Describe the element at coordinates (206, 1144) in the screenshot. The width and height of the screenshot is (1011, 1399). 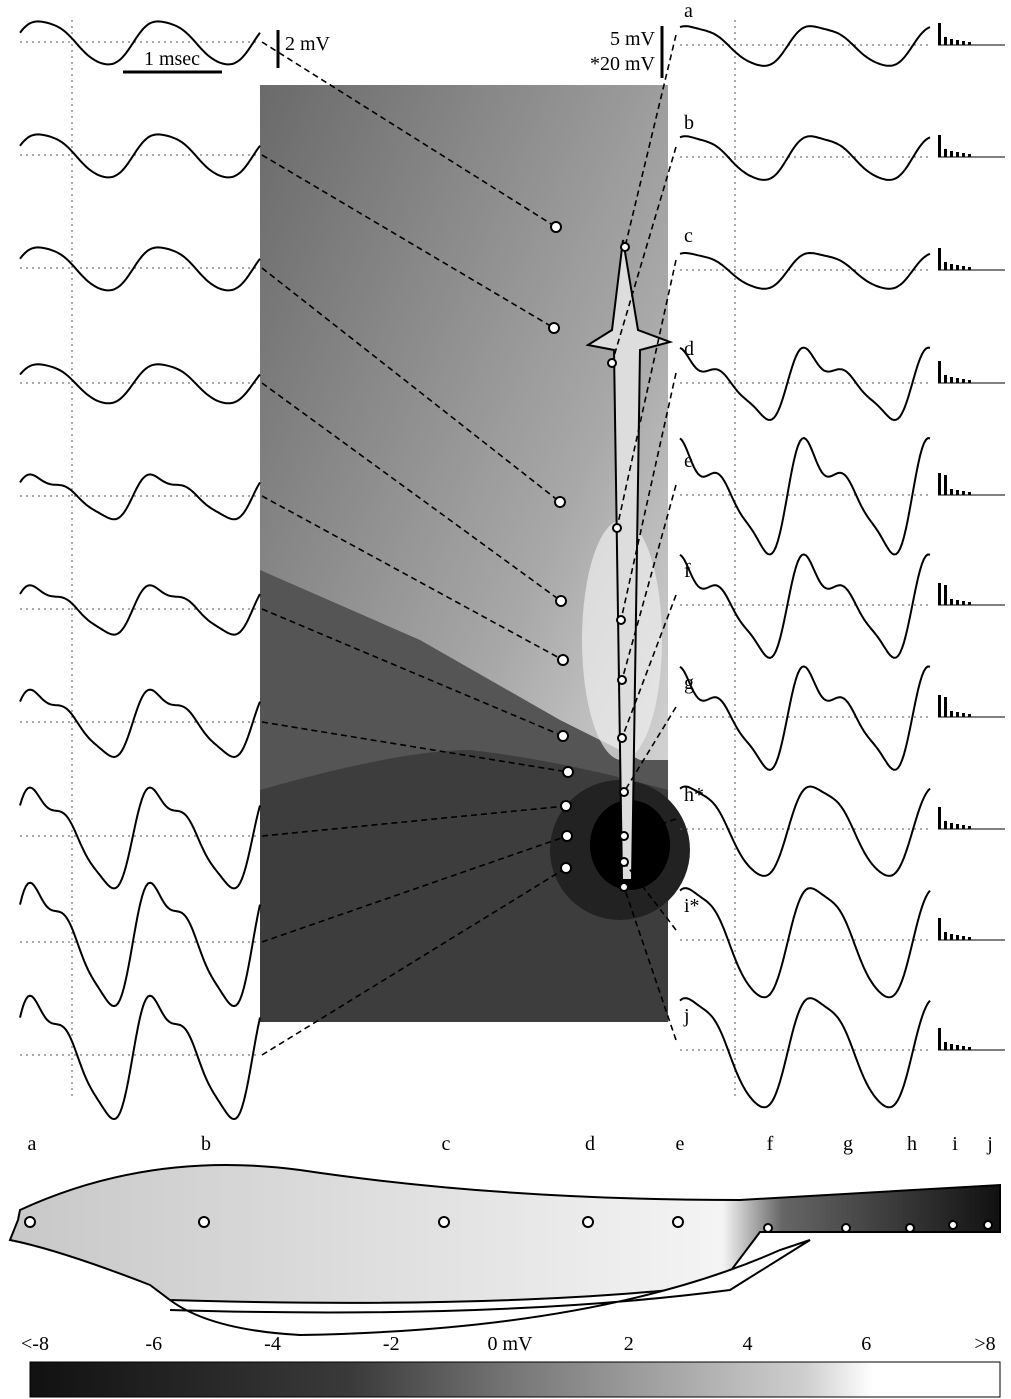
I see `map-label: b` at that location.